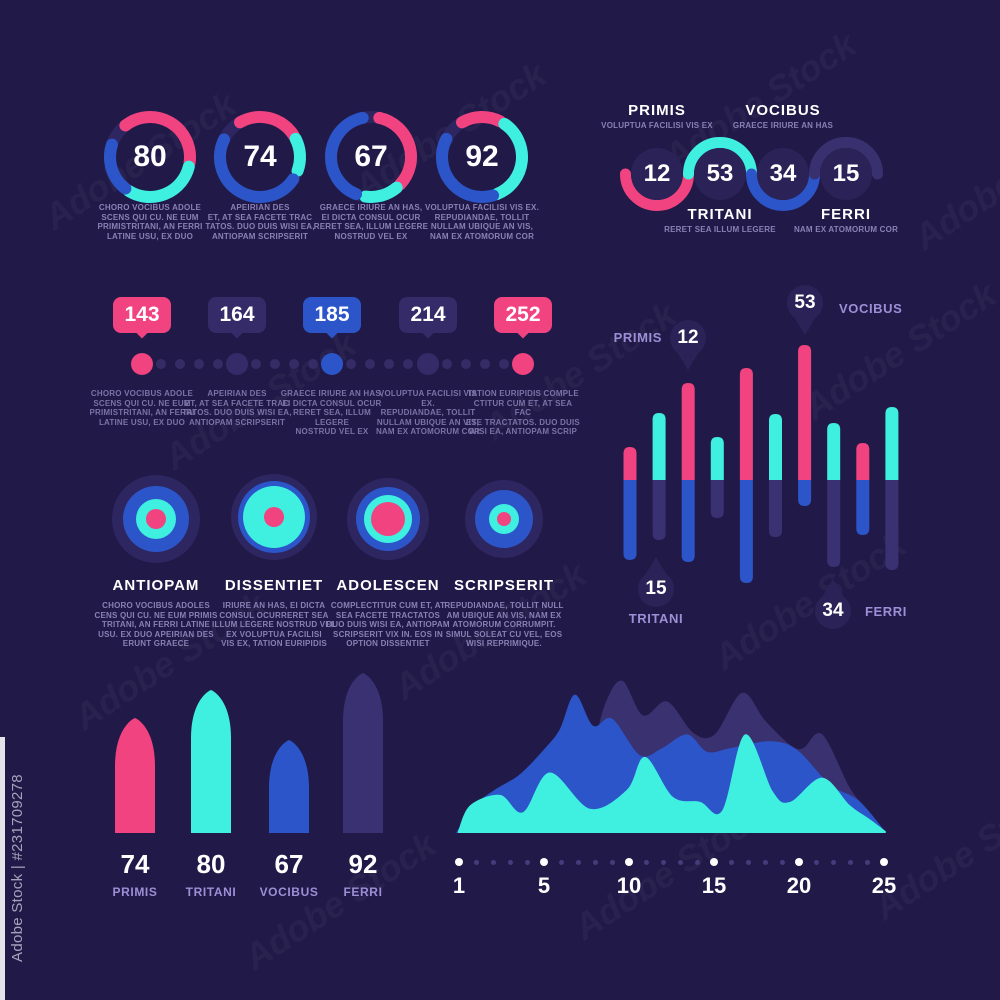 This screenshot has width=1000, height=1000. I want to click on target-title: ANTIOPAM, so click(156, 585).